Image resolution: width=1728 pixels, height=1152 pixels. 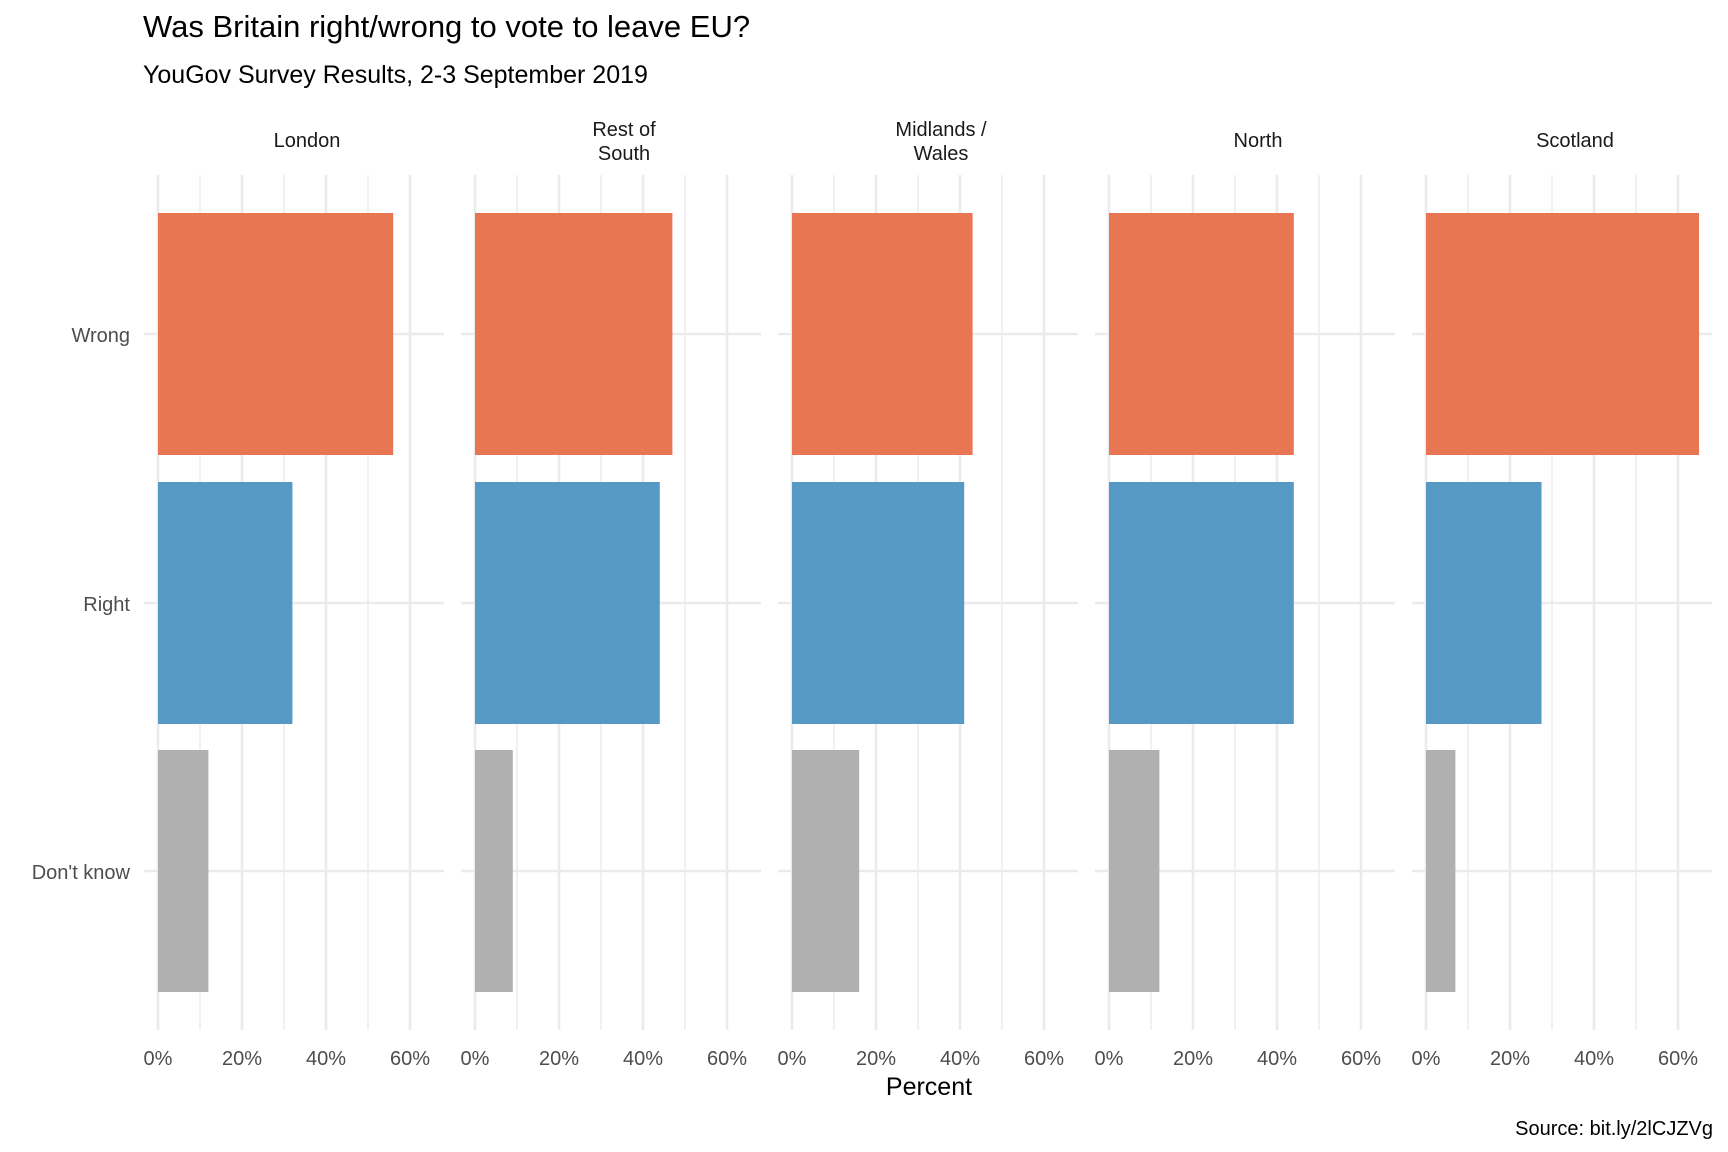 I want to click on facet-label-line: Rest of, so click(x=624, y=130).